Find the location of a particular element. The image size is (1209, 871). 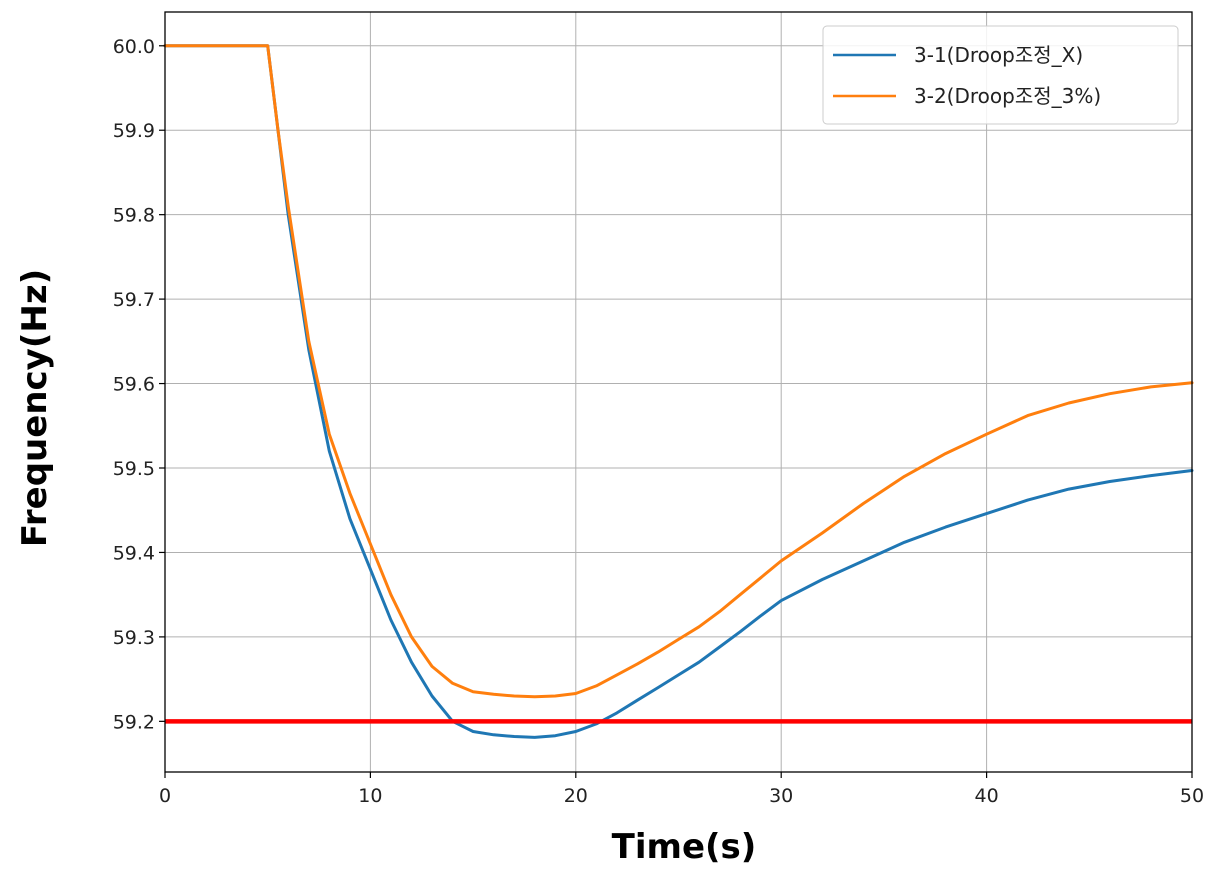

x-tick-label: 40 is located at coordinates (987, 796).